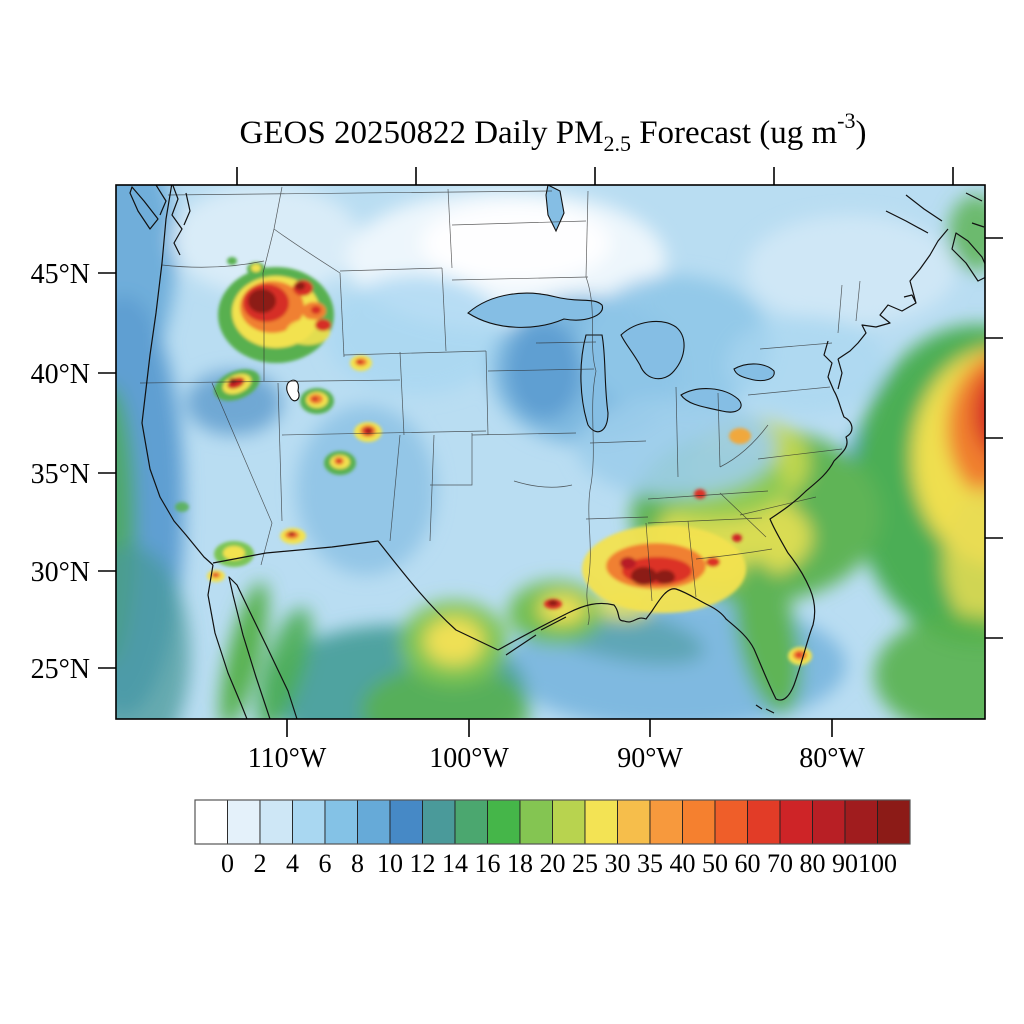 This screenshot has width=1024, height=1024. Describe the element at coordinates (455, 863) in the screenshot. I see `colorbar-tick-label: 14` at that location.